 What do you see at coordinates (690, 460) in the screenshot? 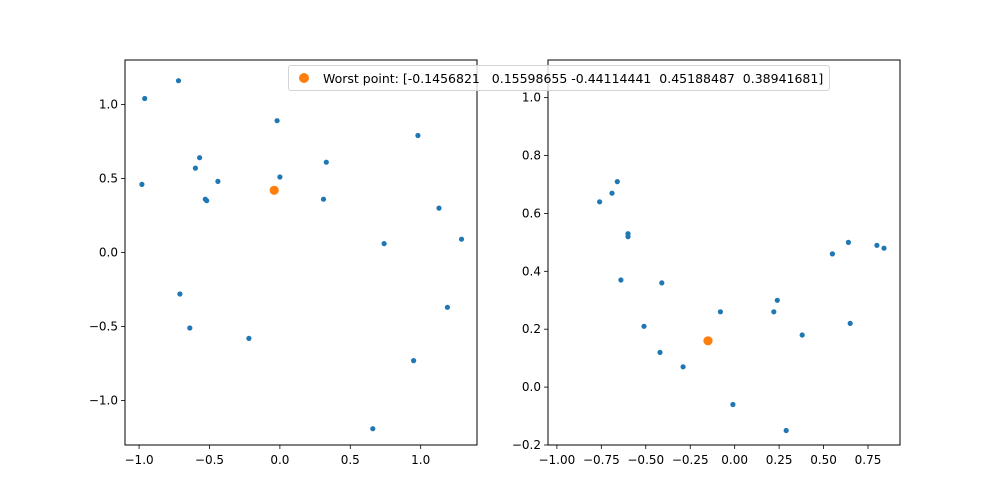
I see `x-tick-label: −0.25` at bounding box center [690, 460].